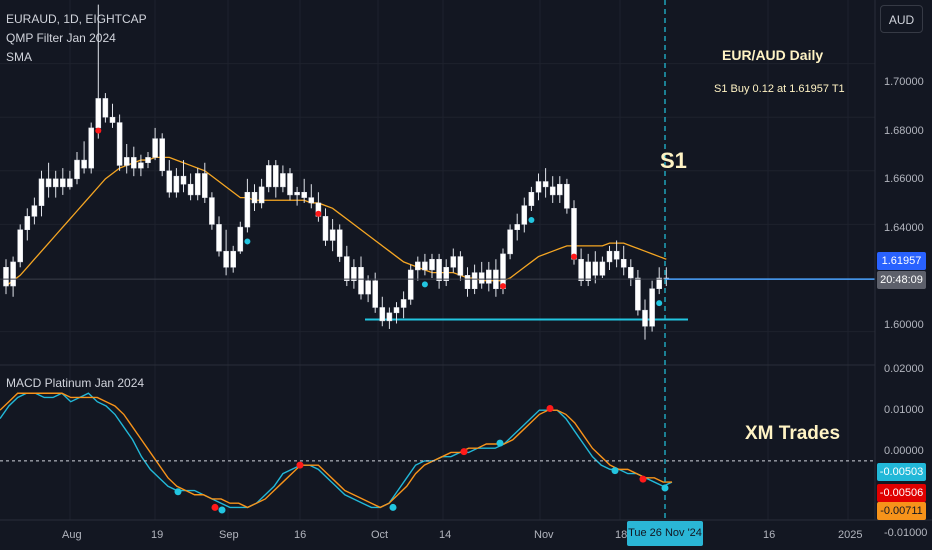 The image size is (932, 550). What do you see at coordinates (850, 535) in the screenshot?
I see `time-label: 2025` at bounding box center [850, 535].